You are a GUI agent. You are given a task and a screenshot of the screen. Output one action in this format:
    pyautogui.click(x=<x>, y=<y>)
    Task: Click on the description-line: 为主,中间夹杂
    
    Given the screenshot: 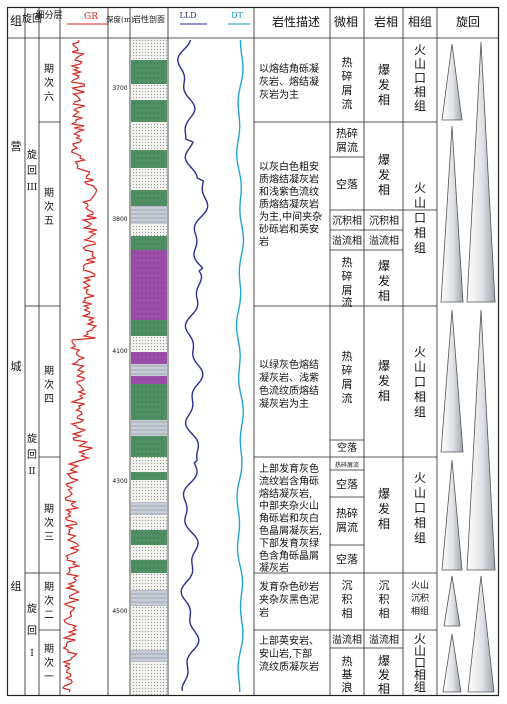 What is the action you would take?
    pyautogui.click(x=290, y=216)
    